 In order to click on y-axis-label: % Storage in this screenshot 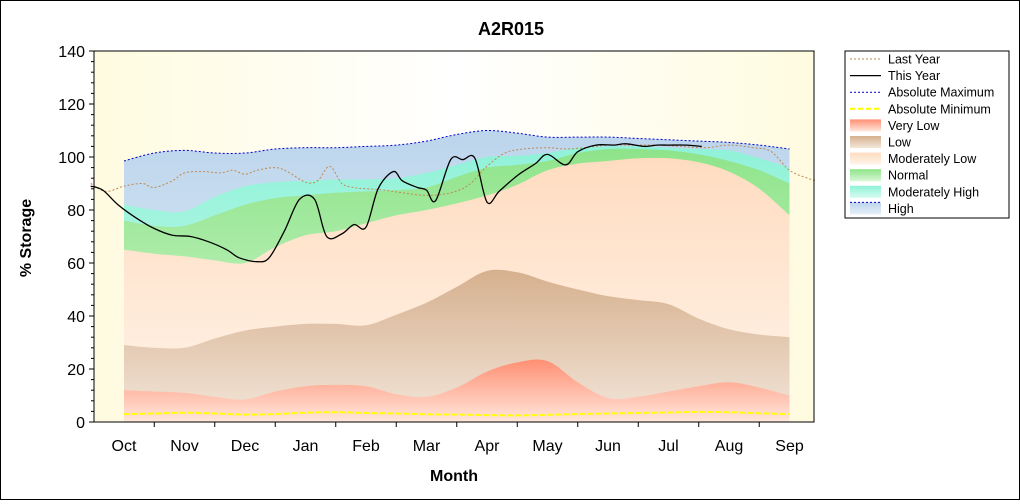, I will do `click(26, 238)`.